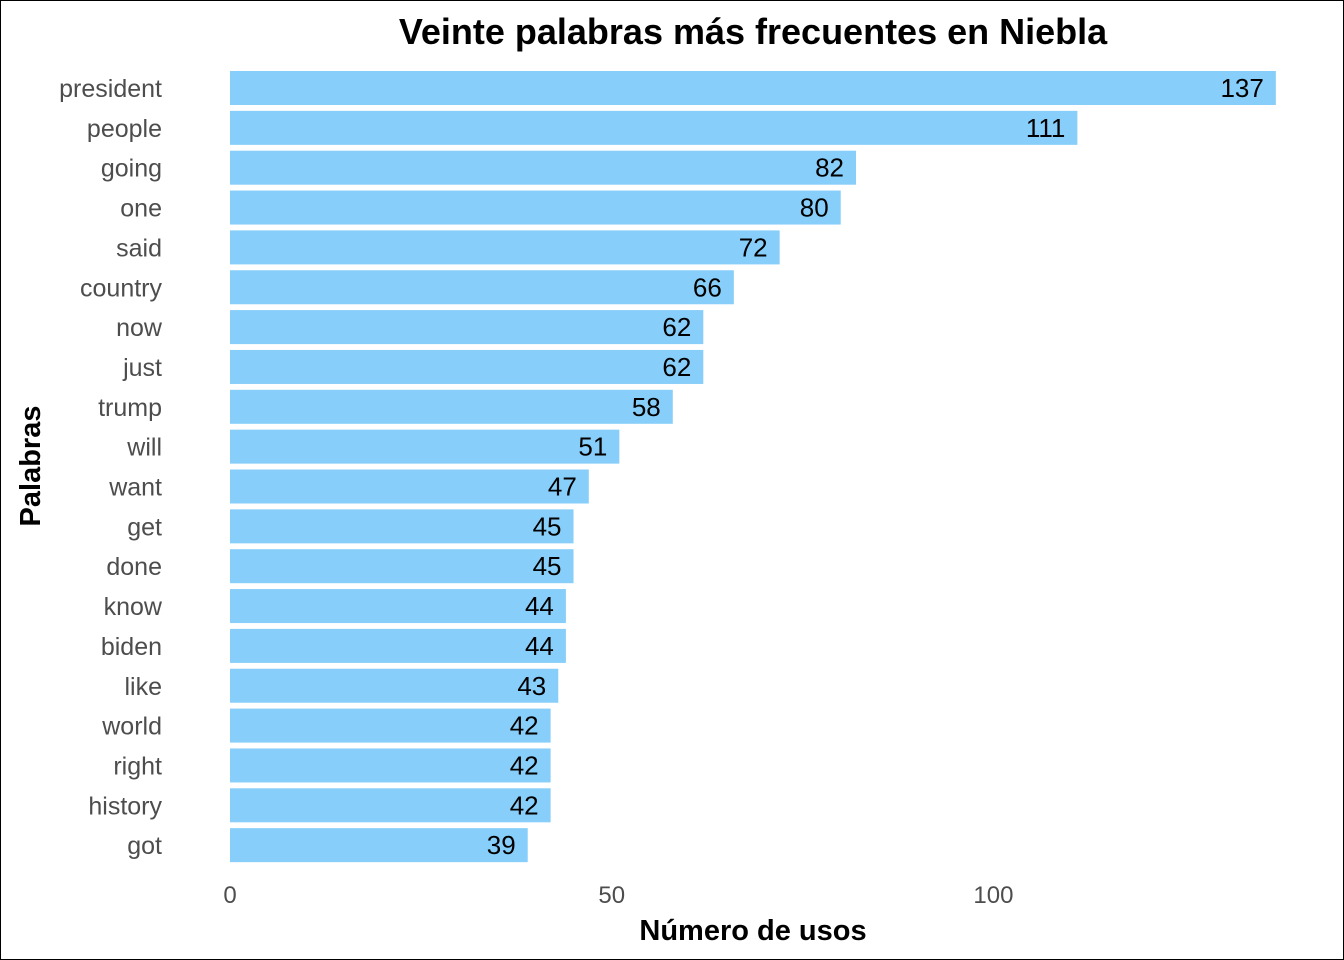 Image resolution: width=1344 pixels, height=960 pixels. What do you see at coordinates (135, 488) in the screenshot?
I see `category-label-want: want` at bounding box center [135, 488].